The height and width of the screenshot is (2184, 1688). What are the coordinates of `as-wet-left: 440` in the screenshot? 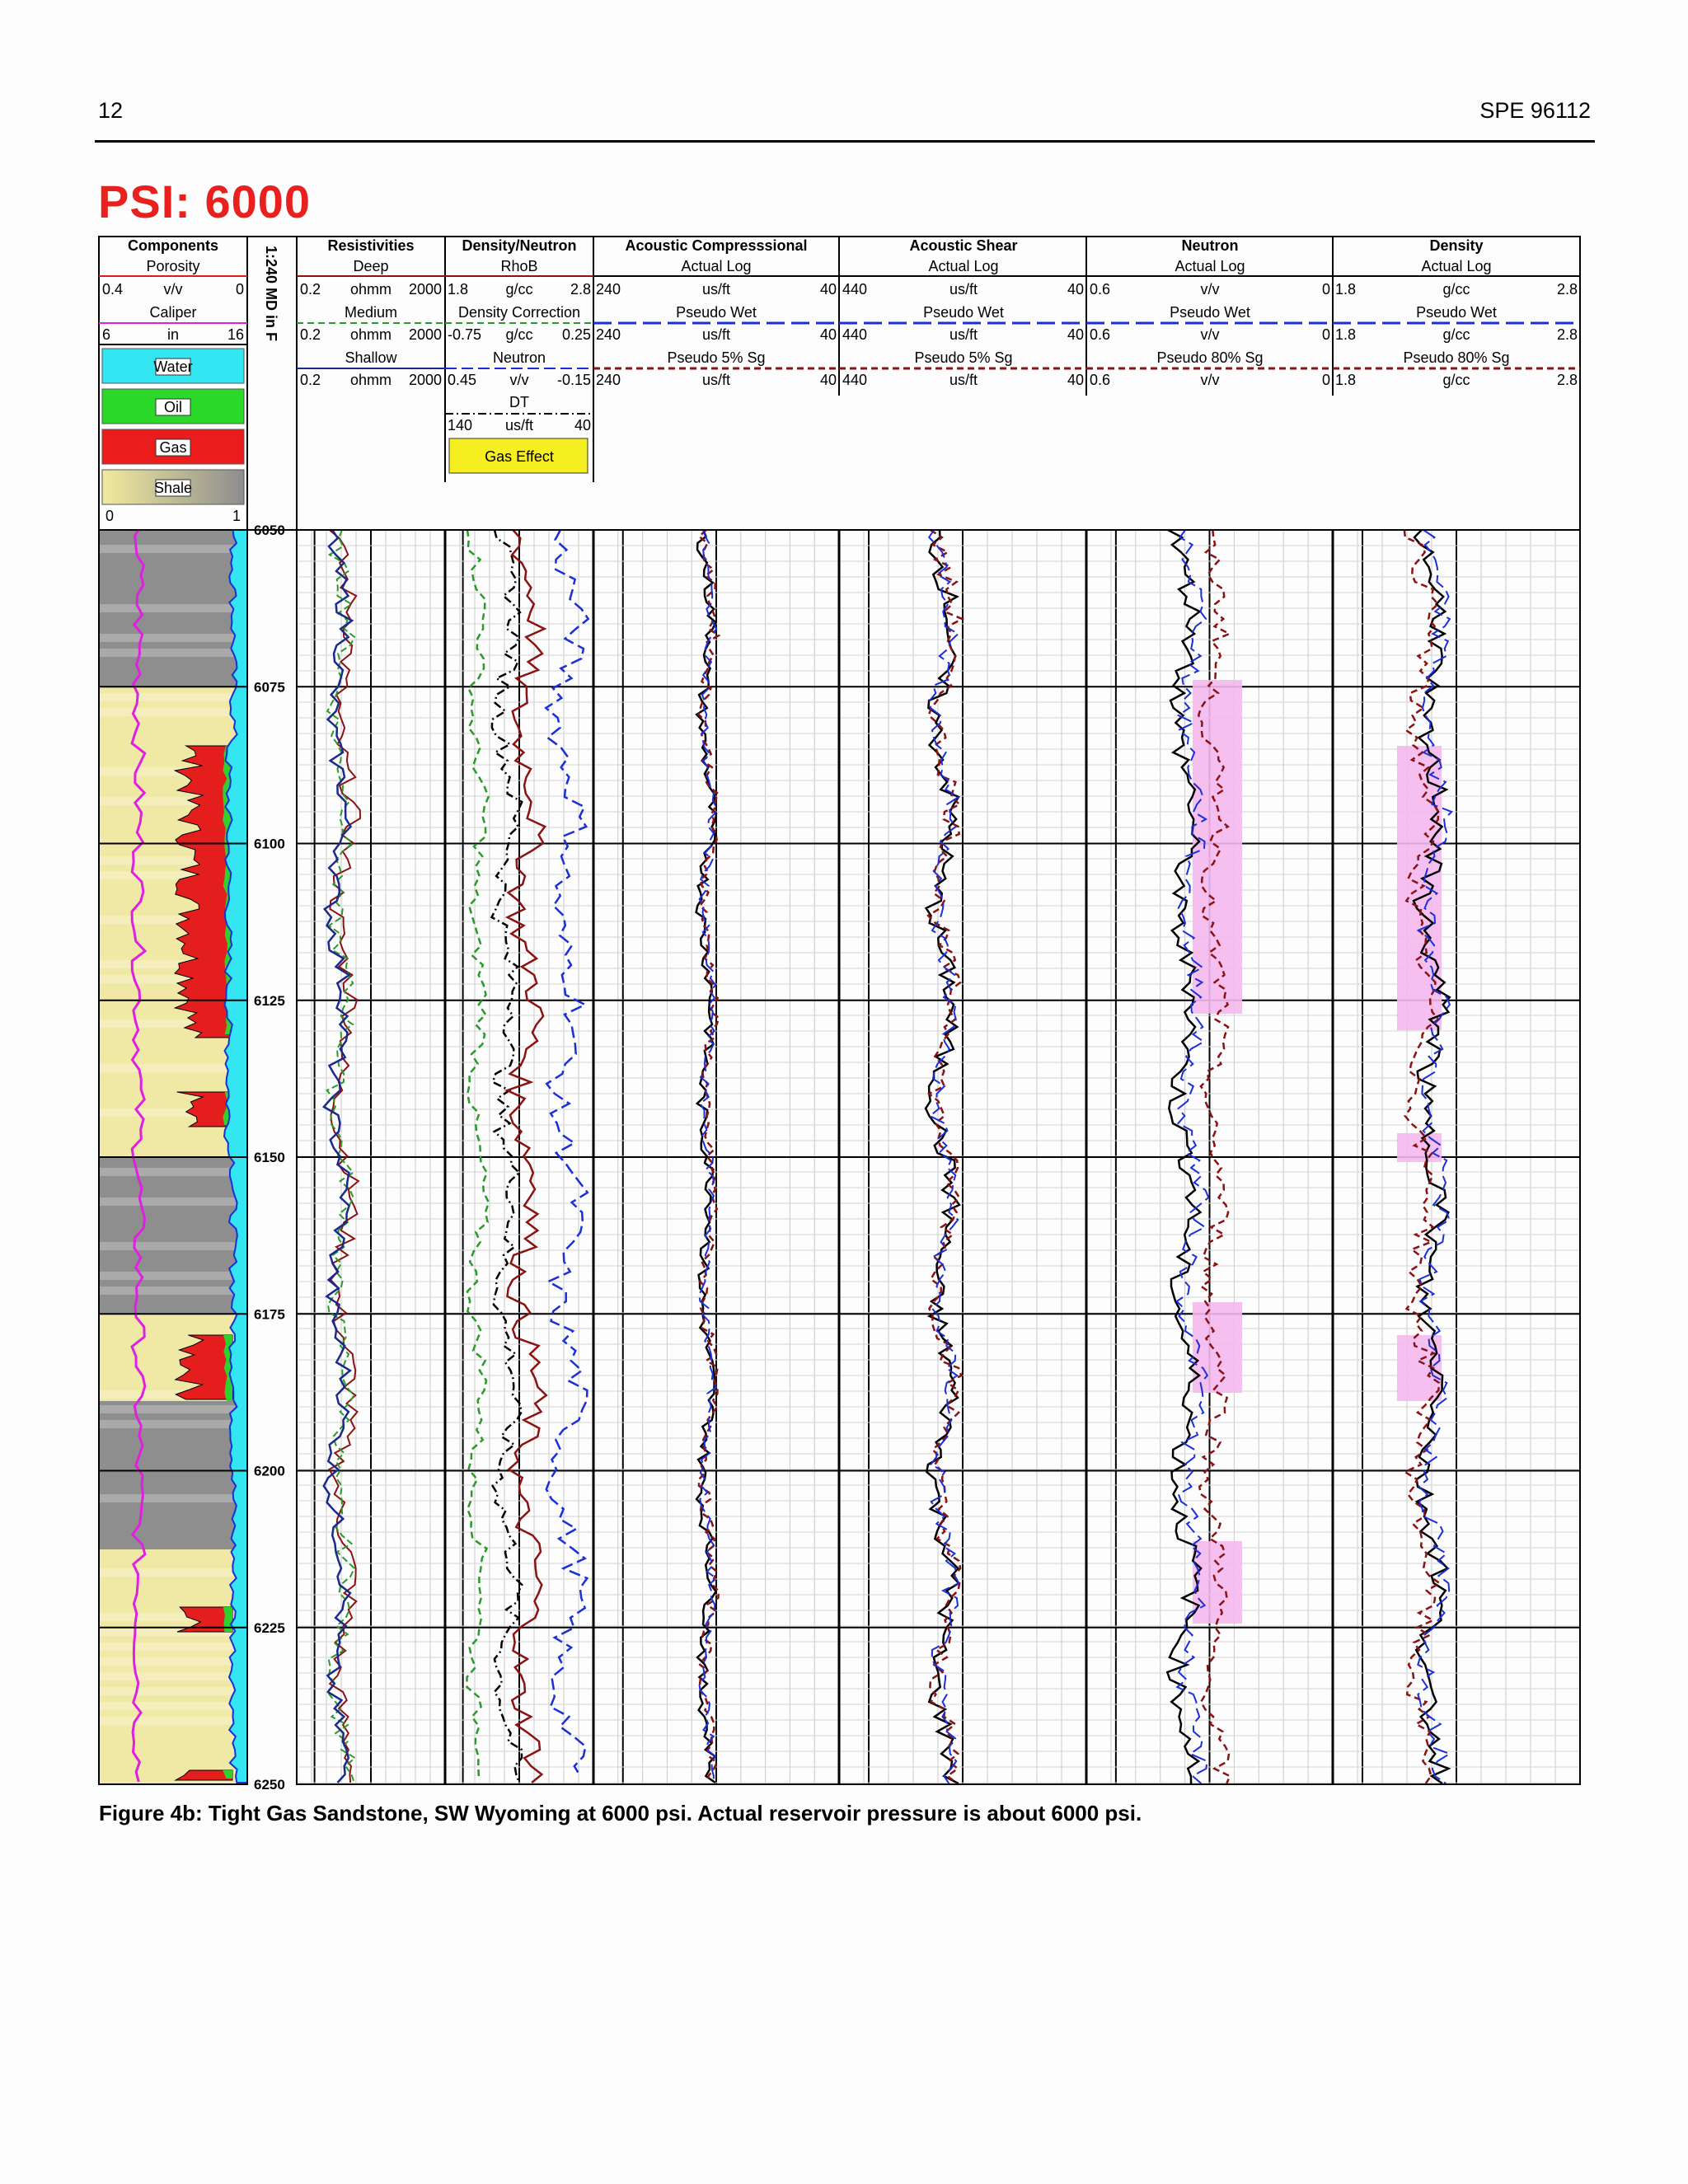 It's located at (854, 334).